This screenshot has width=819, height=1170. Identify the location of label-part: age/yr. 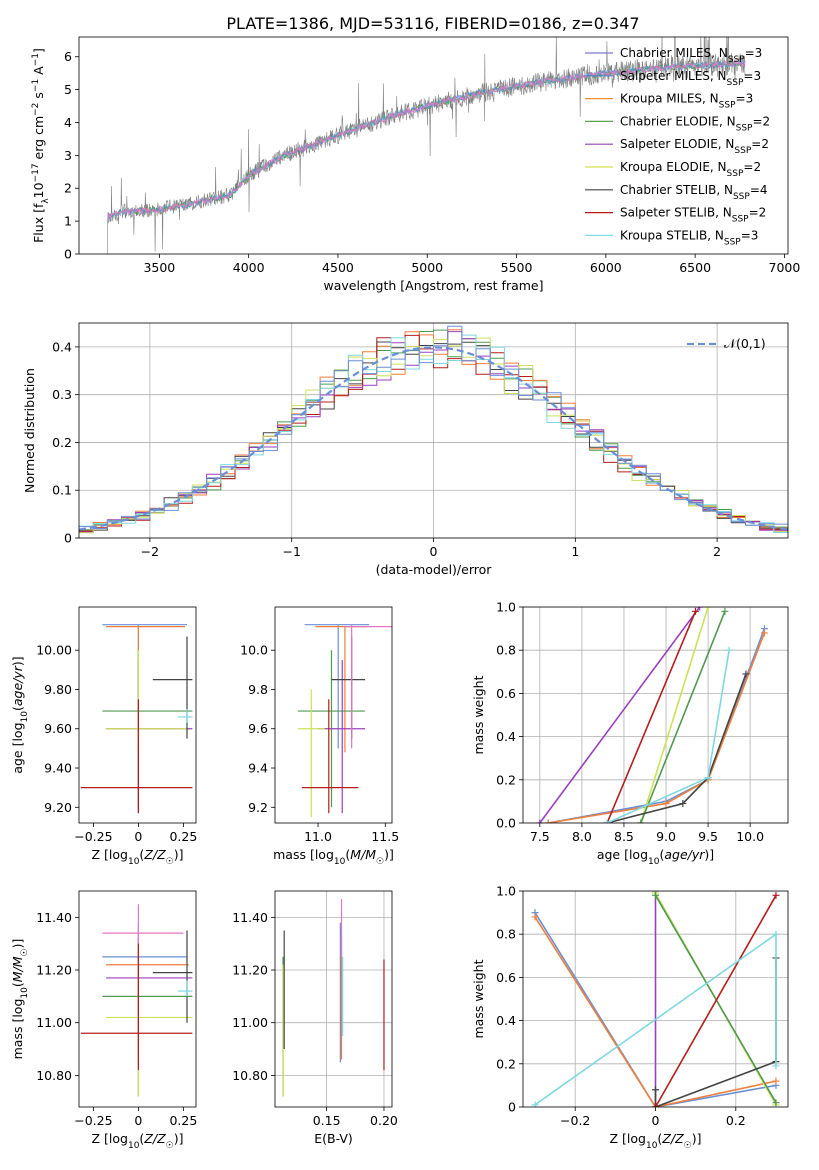
(684, 854).